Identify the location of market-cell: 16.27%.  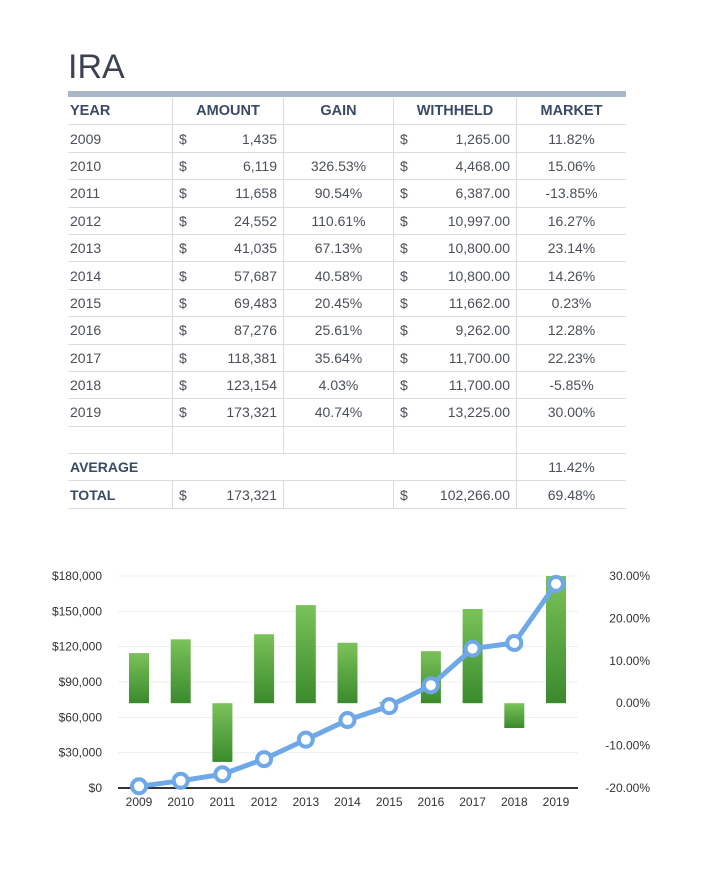
(571, 221).